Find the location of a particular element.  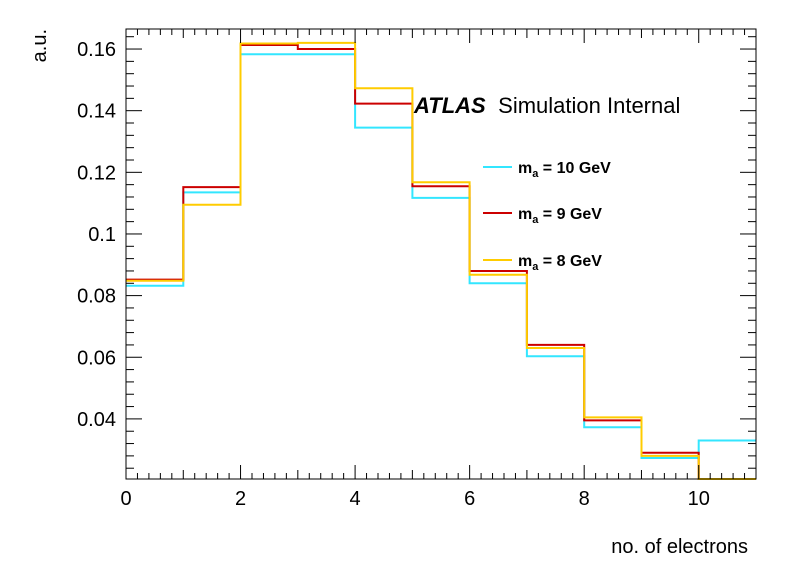

y-tick-label: 0.14 is located at coordinates (96, 112).